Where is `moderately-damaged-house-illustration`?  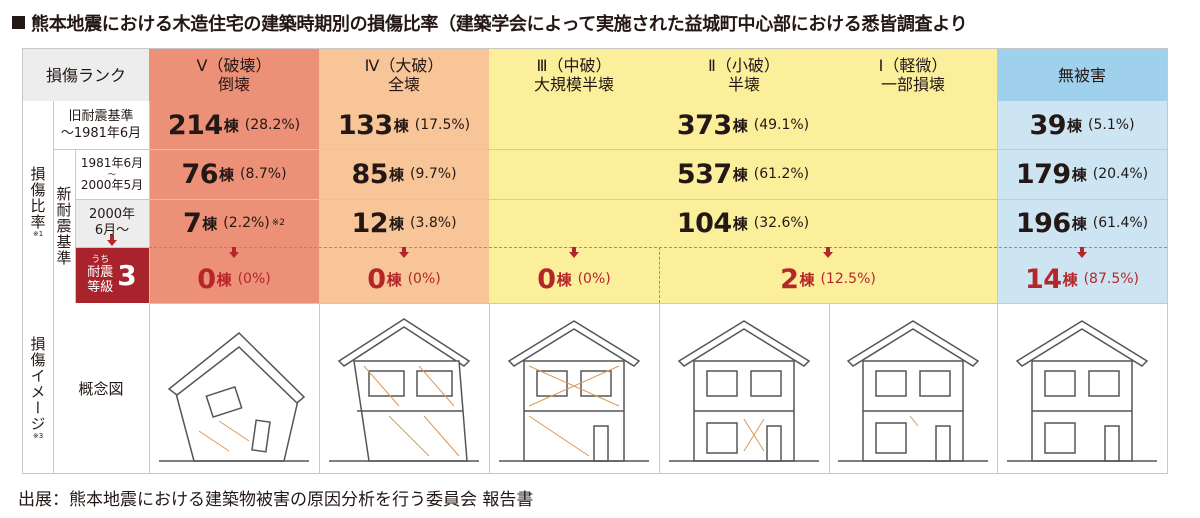 moderately-damaged-house-illustration is located at coordinates (574, 391).